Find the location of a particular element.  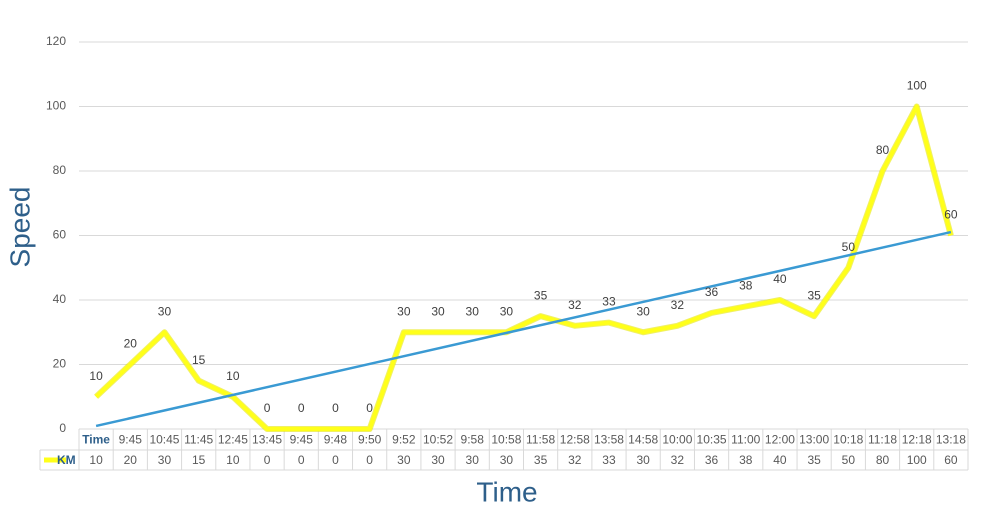

x-tick-label: 12:45 is located at coordinates (233, 440).